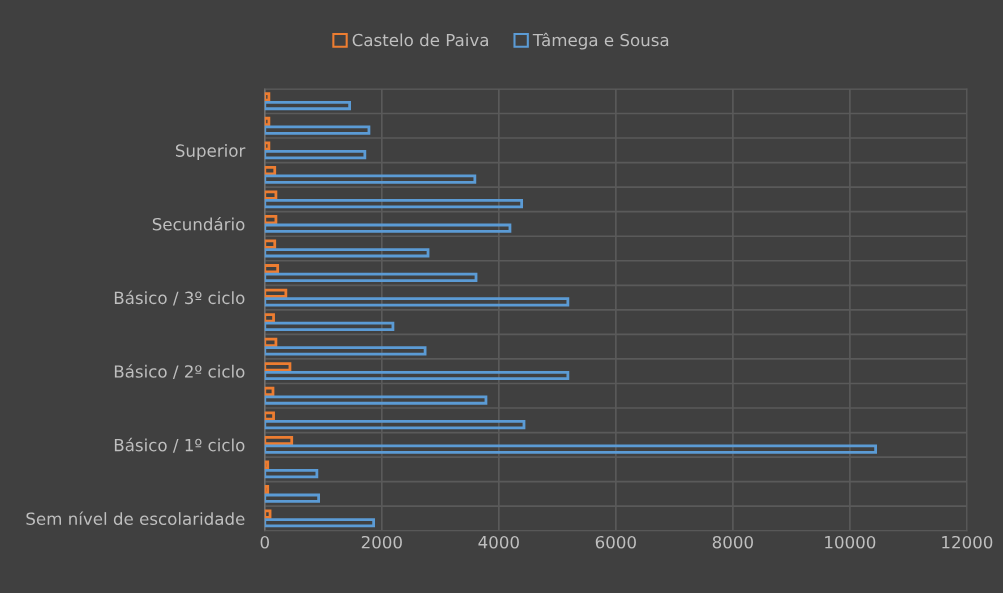  I want to click on x-tick-label: 12000, so click(967, 542).